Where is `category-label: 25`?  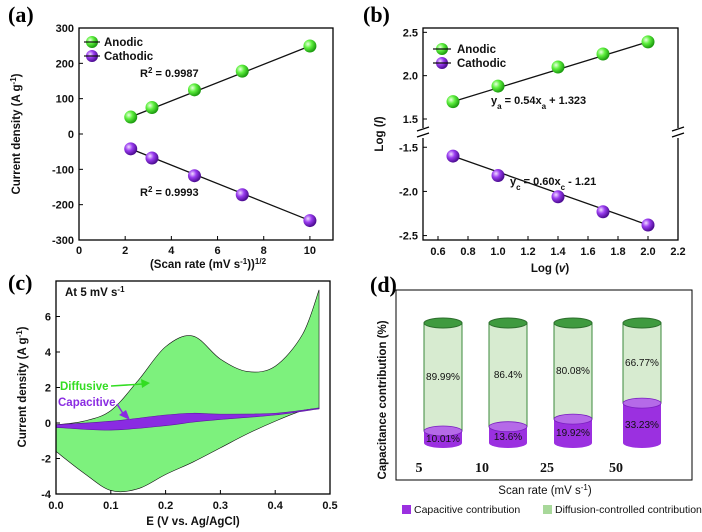 category-label: 25 is located at coordinates (547, 468).